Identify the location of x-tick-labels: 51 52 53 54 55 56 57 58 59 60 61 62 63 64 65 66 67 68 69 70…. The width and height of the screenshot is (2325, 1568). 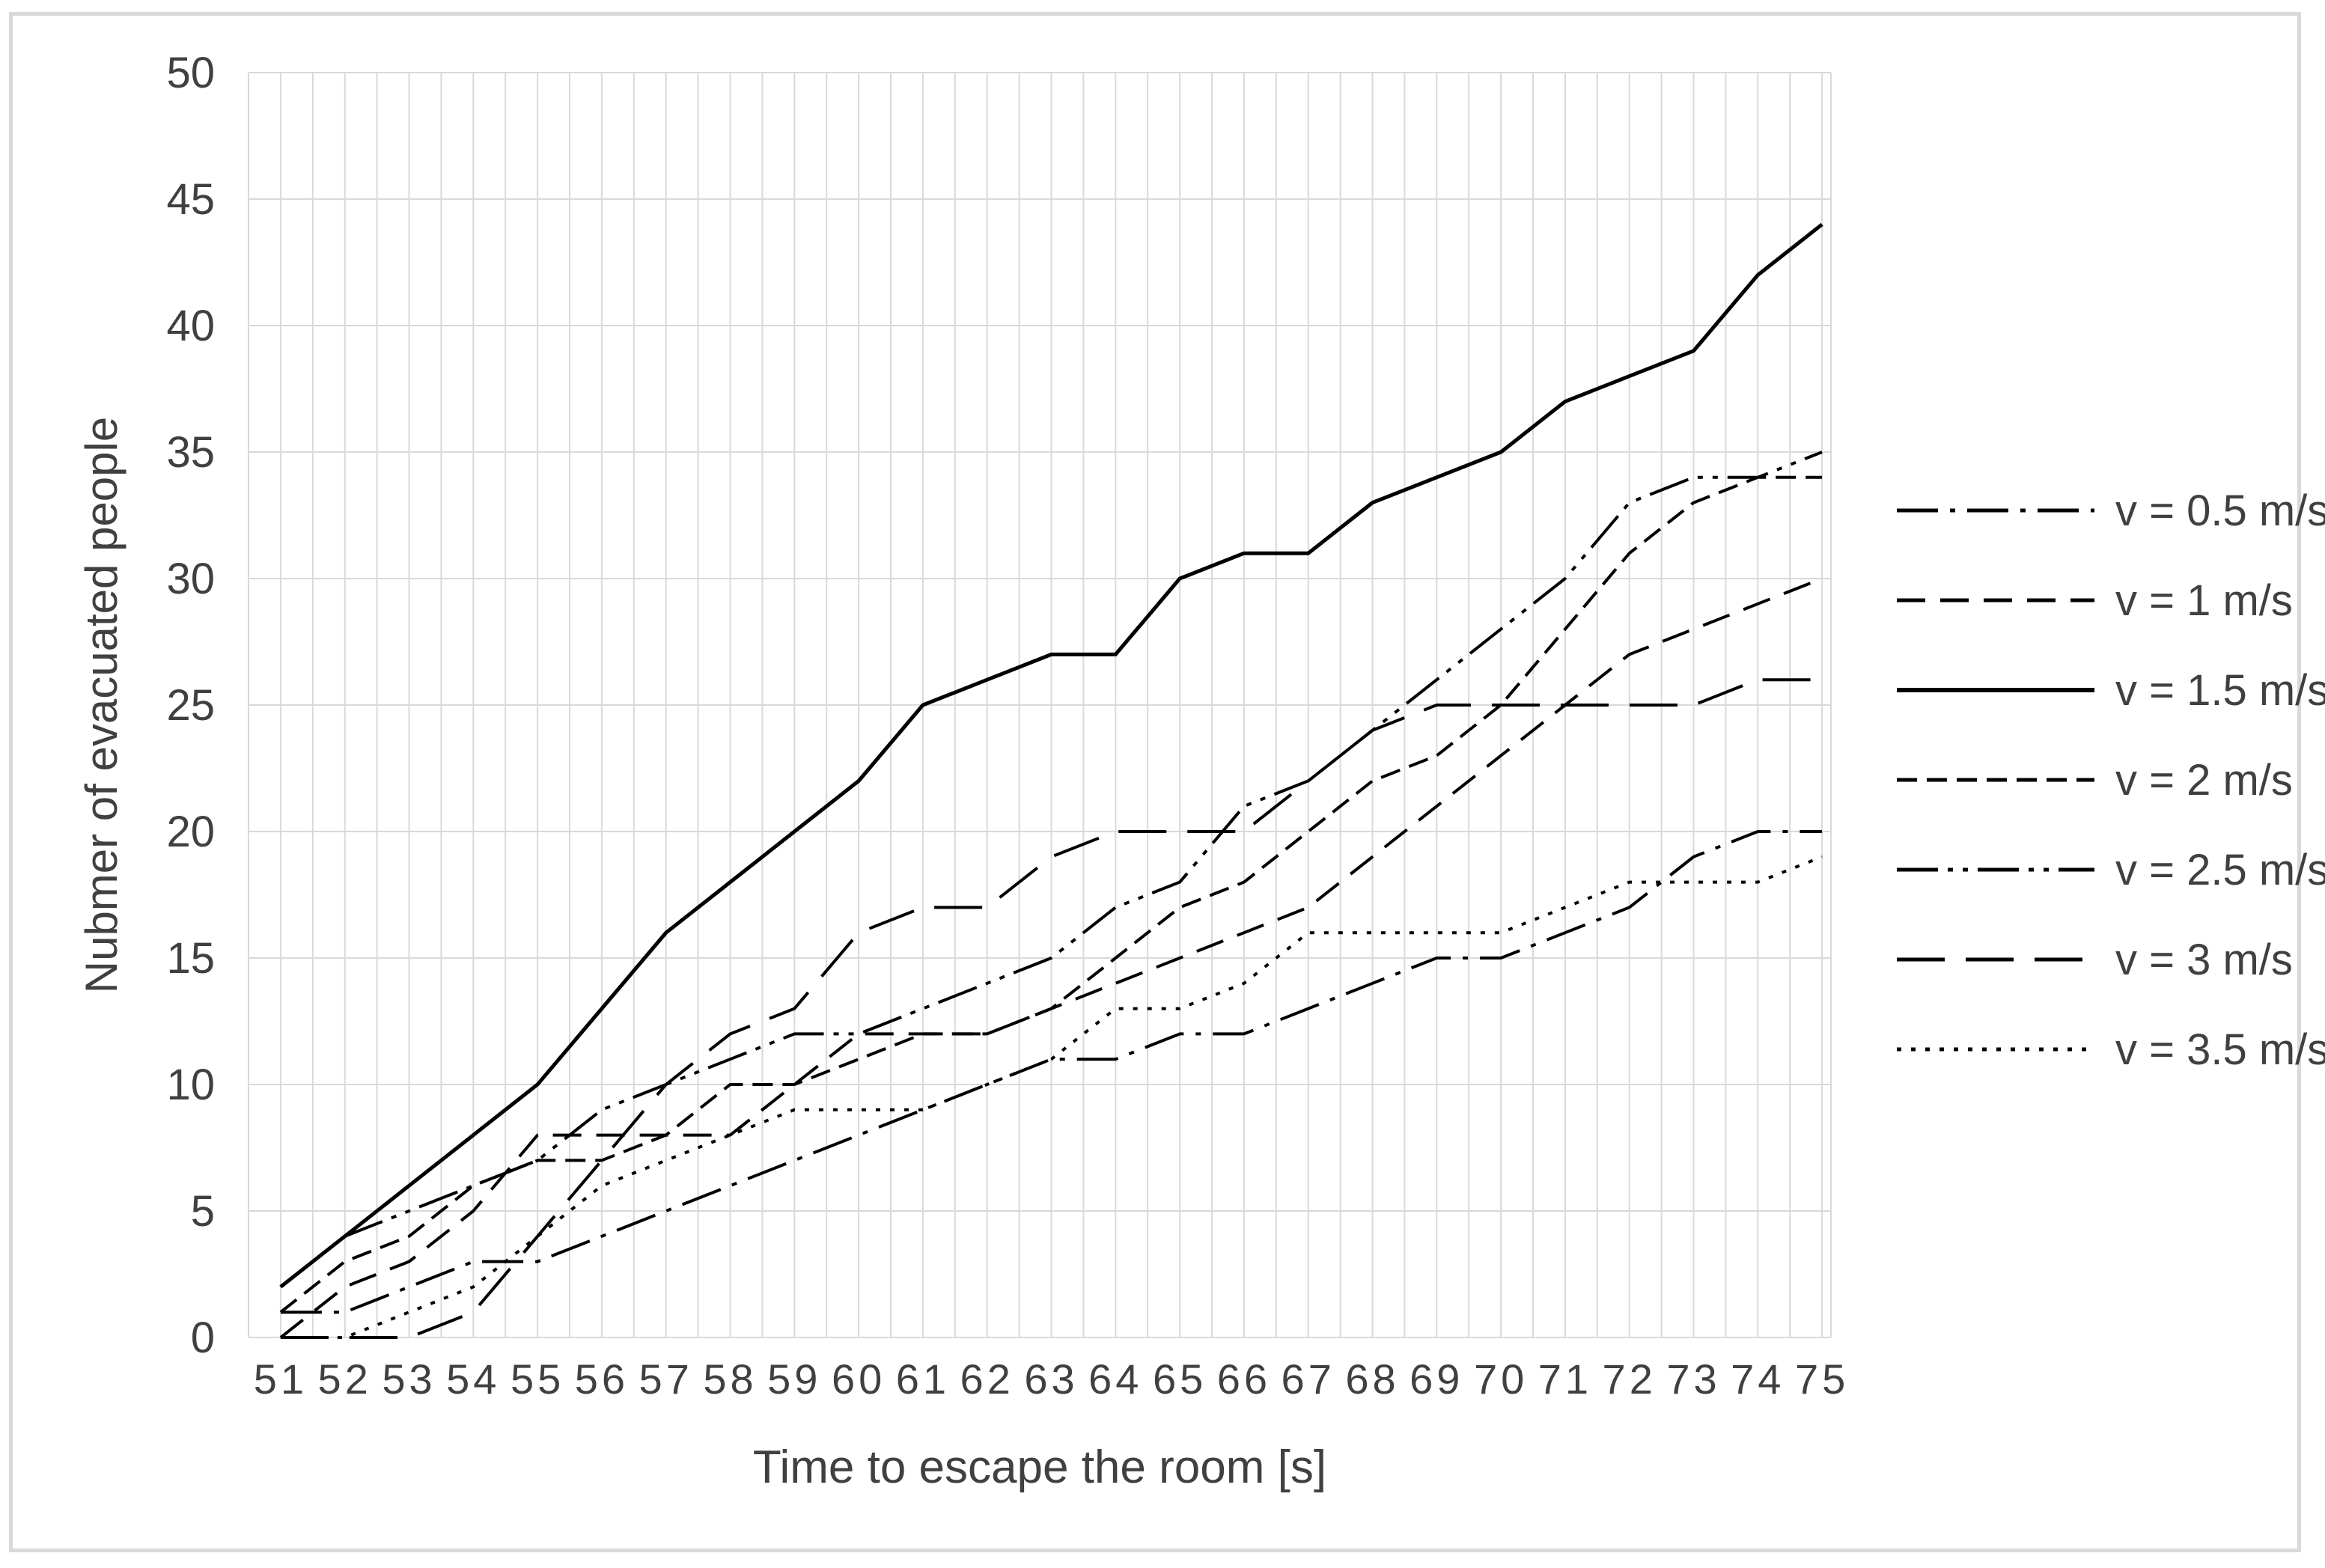
(1051, 1379).